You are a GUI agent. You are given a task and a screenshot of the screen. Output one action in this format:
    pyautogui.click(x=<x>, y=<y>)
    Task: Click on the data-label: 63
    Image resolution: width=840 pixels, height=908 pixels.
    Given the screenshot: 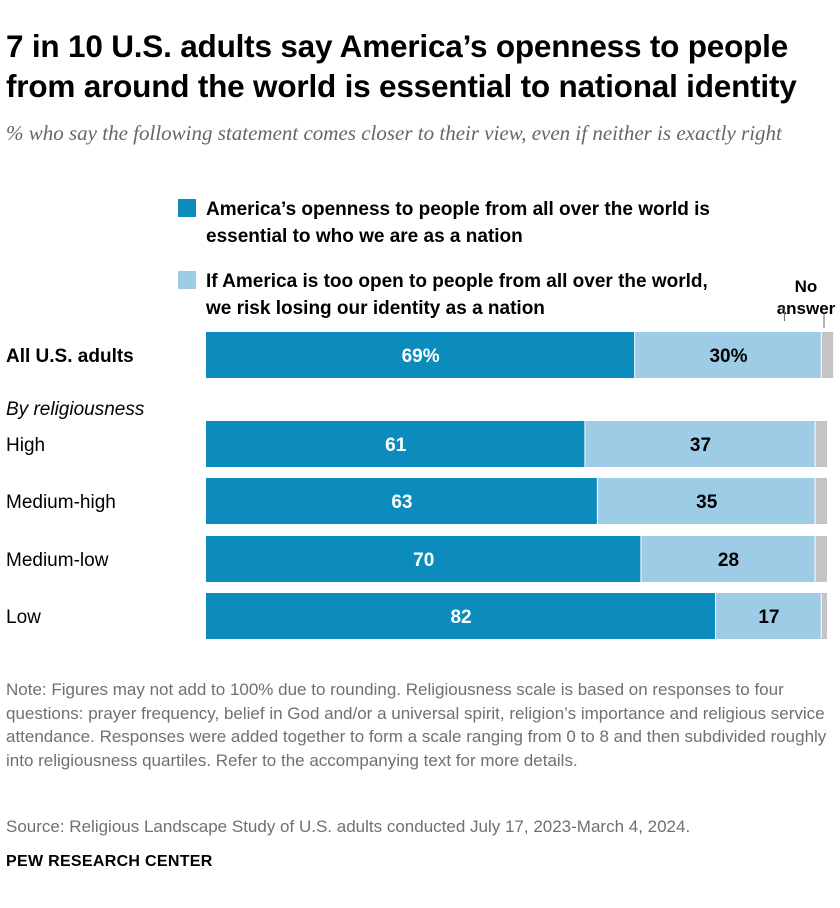 What is the action you would take?
    pyautogui.click(x=401, y=502)
    